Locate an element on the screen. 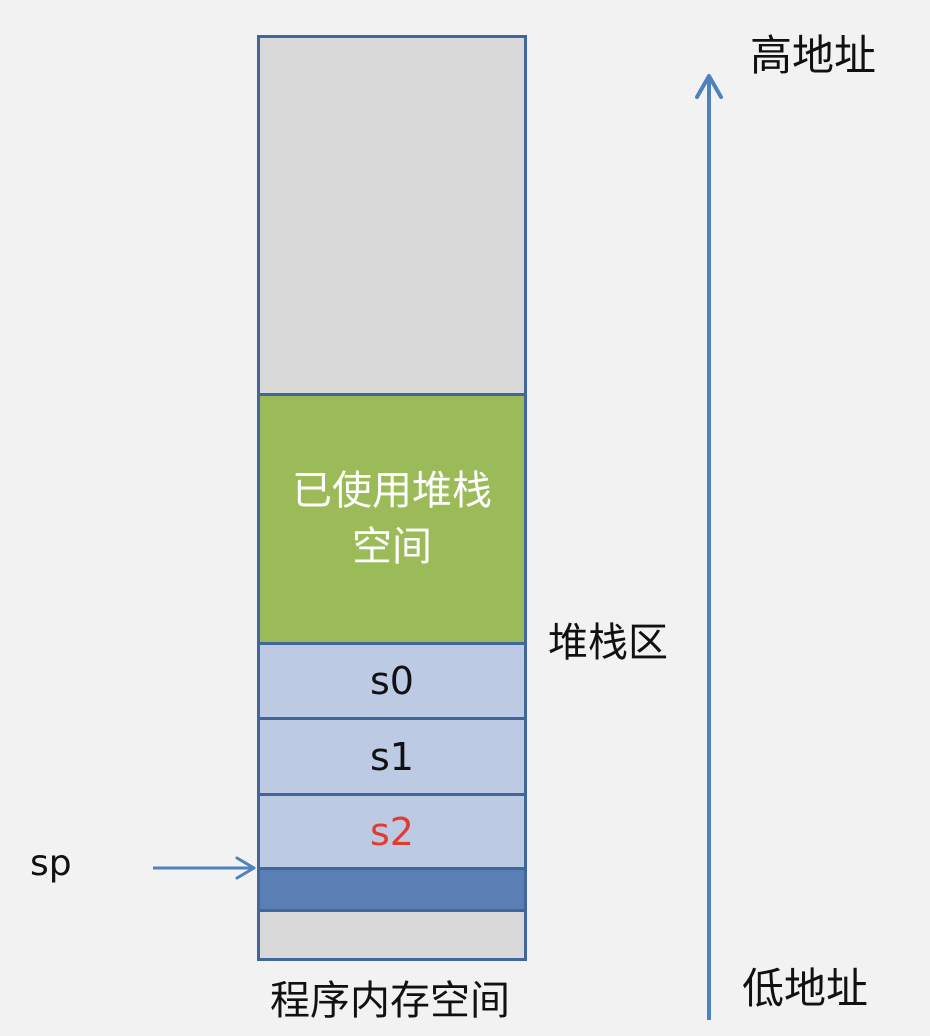  used-stack-label: 已使用堆栈空间 is located at coordinates (392, 519).